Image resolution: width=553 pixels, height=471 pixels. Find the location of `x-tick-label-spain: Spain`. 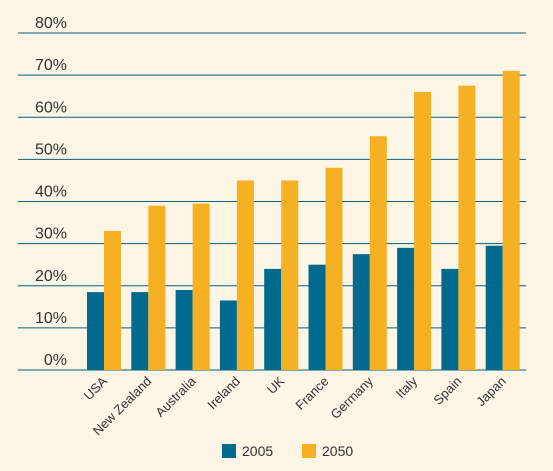

x-tick-label-spain: Spain is located at coordinates (447, 391).